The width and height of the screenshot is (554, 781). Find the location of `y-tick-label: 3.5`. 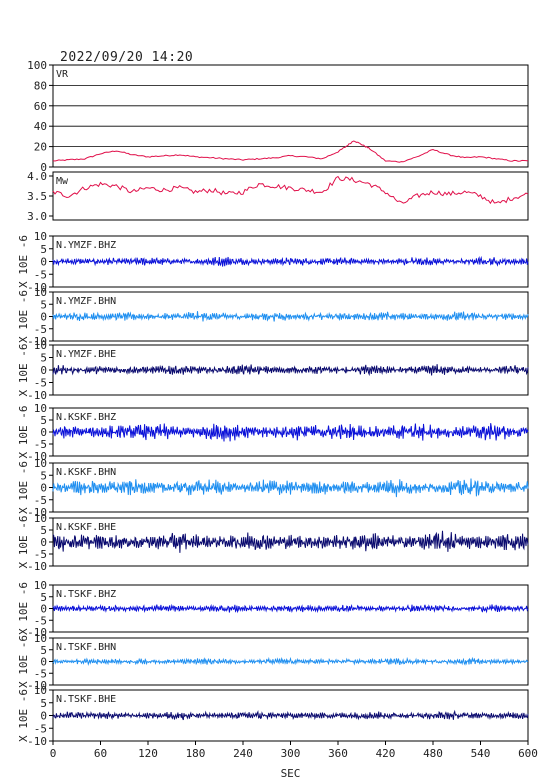

y-tick-label: 3.5 is located at coordinates (37, 196).